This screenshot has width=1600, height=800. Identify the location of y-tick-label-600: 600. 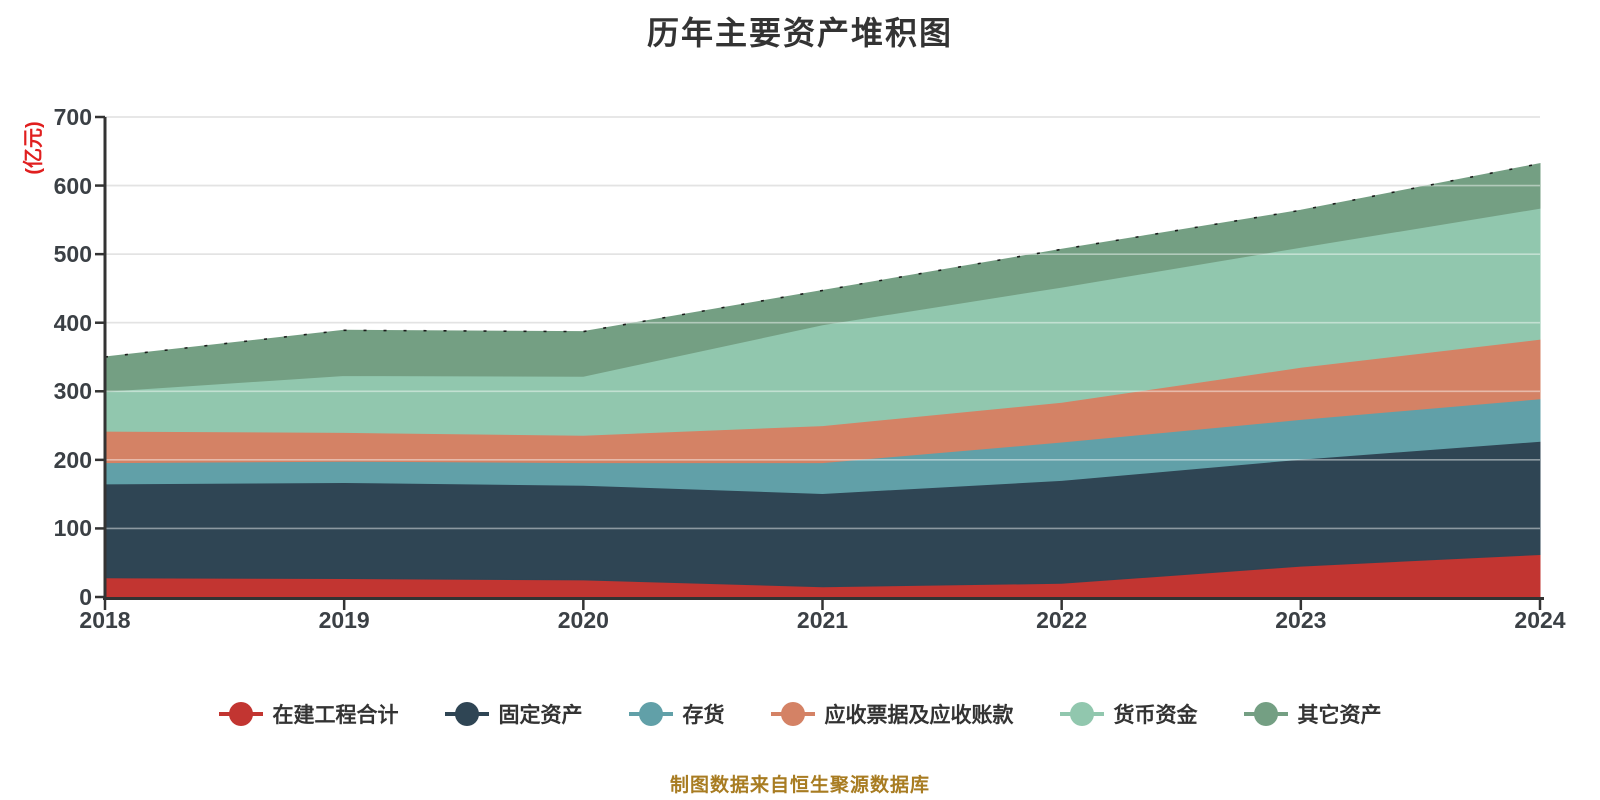
(72, 185).